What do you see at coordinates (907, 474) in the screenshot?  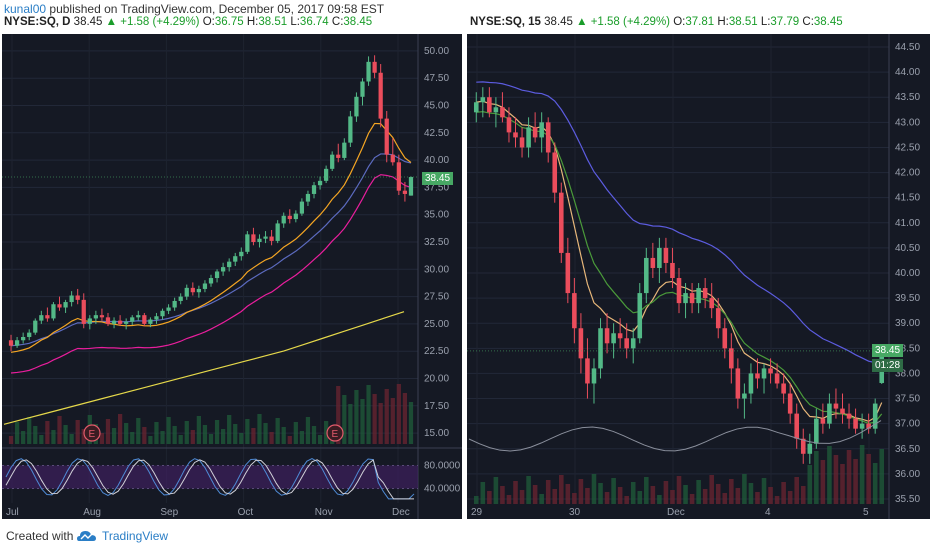 I see `y-tick-label: 36.00` at bounding box center [907, 474].